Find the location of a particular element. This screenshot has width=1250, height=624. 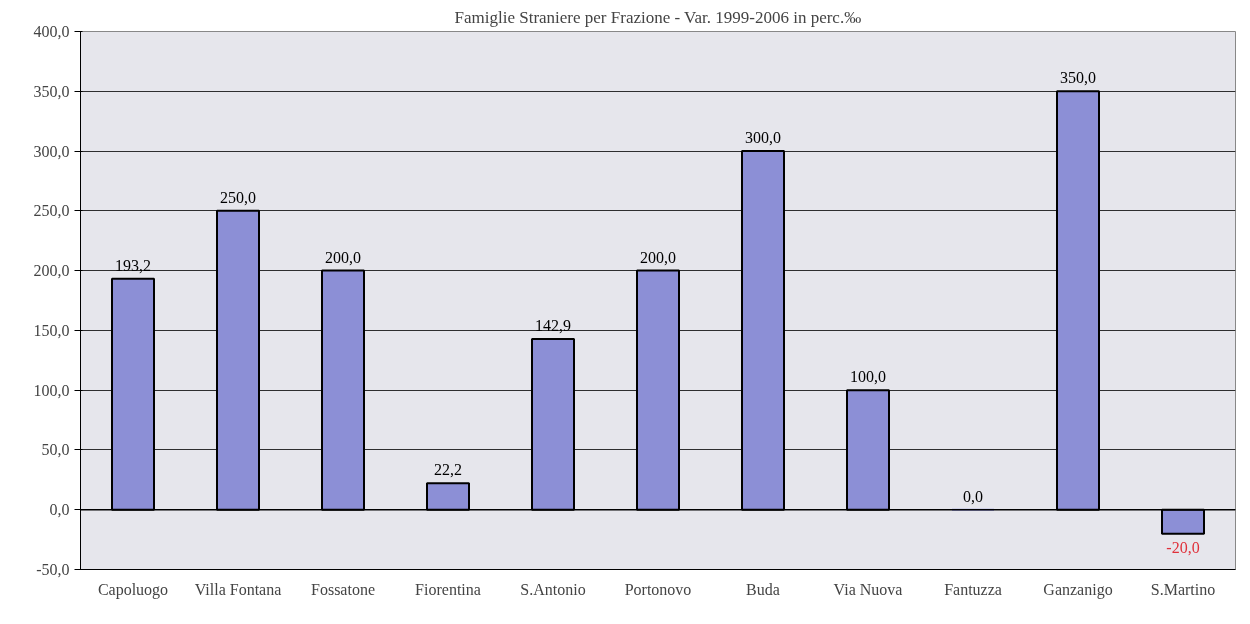

data-label: 193,2 is located at coordinates (133, 265).